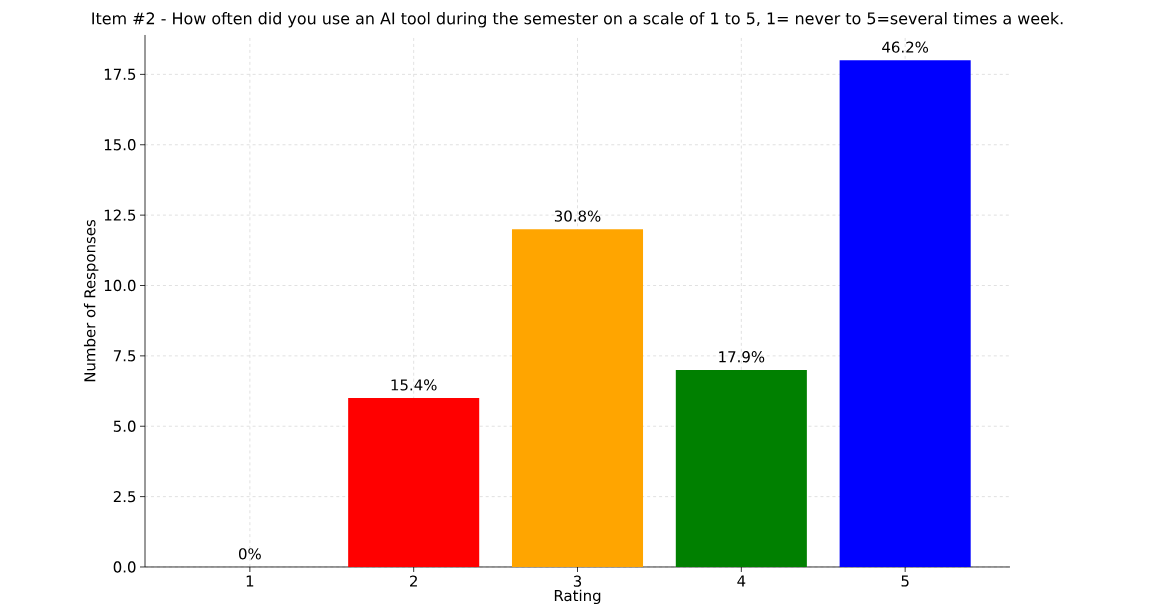  What do you see at coordinates (120, 74) in the screenshot?
I see `y-tick-label: 17.5` at bounding box center [120, 74].